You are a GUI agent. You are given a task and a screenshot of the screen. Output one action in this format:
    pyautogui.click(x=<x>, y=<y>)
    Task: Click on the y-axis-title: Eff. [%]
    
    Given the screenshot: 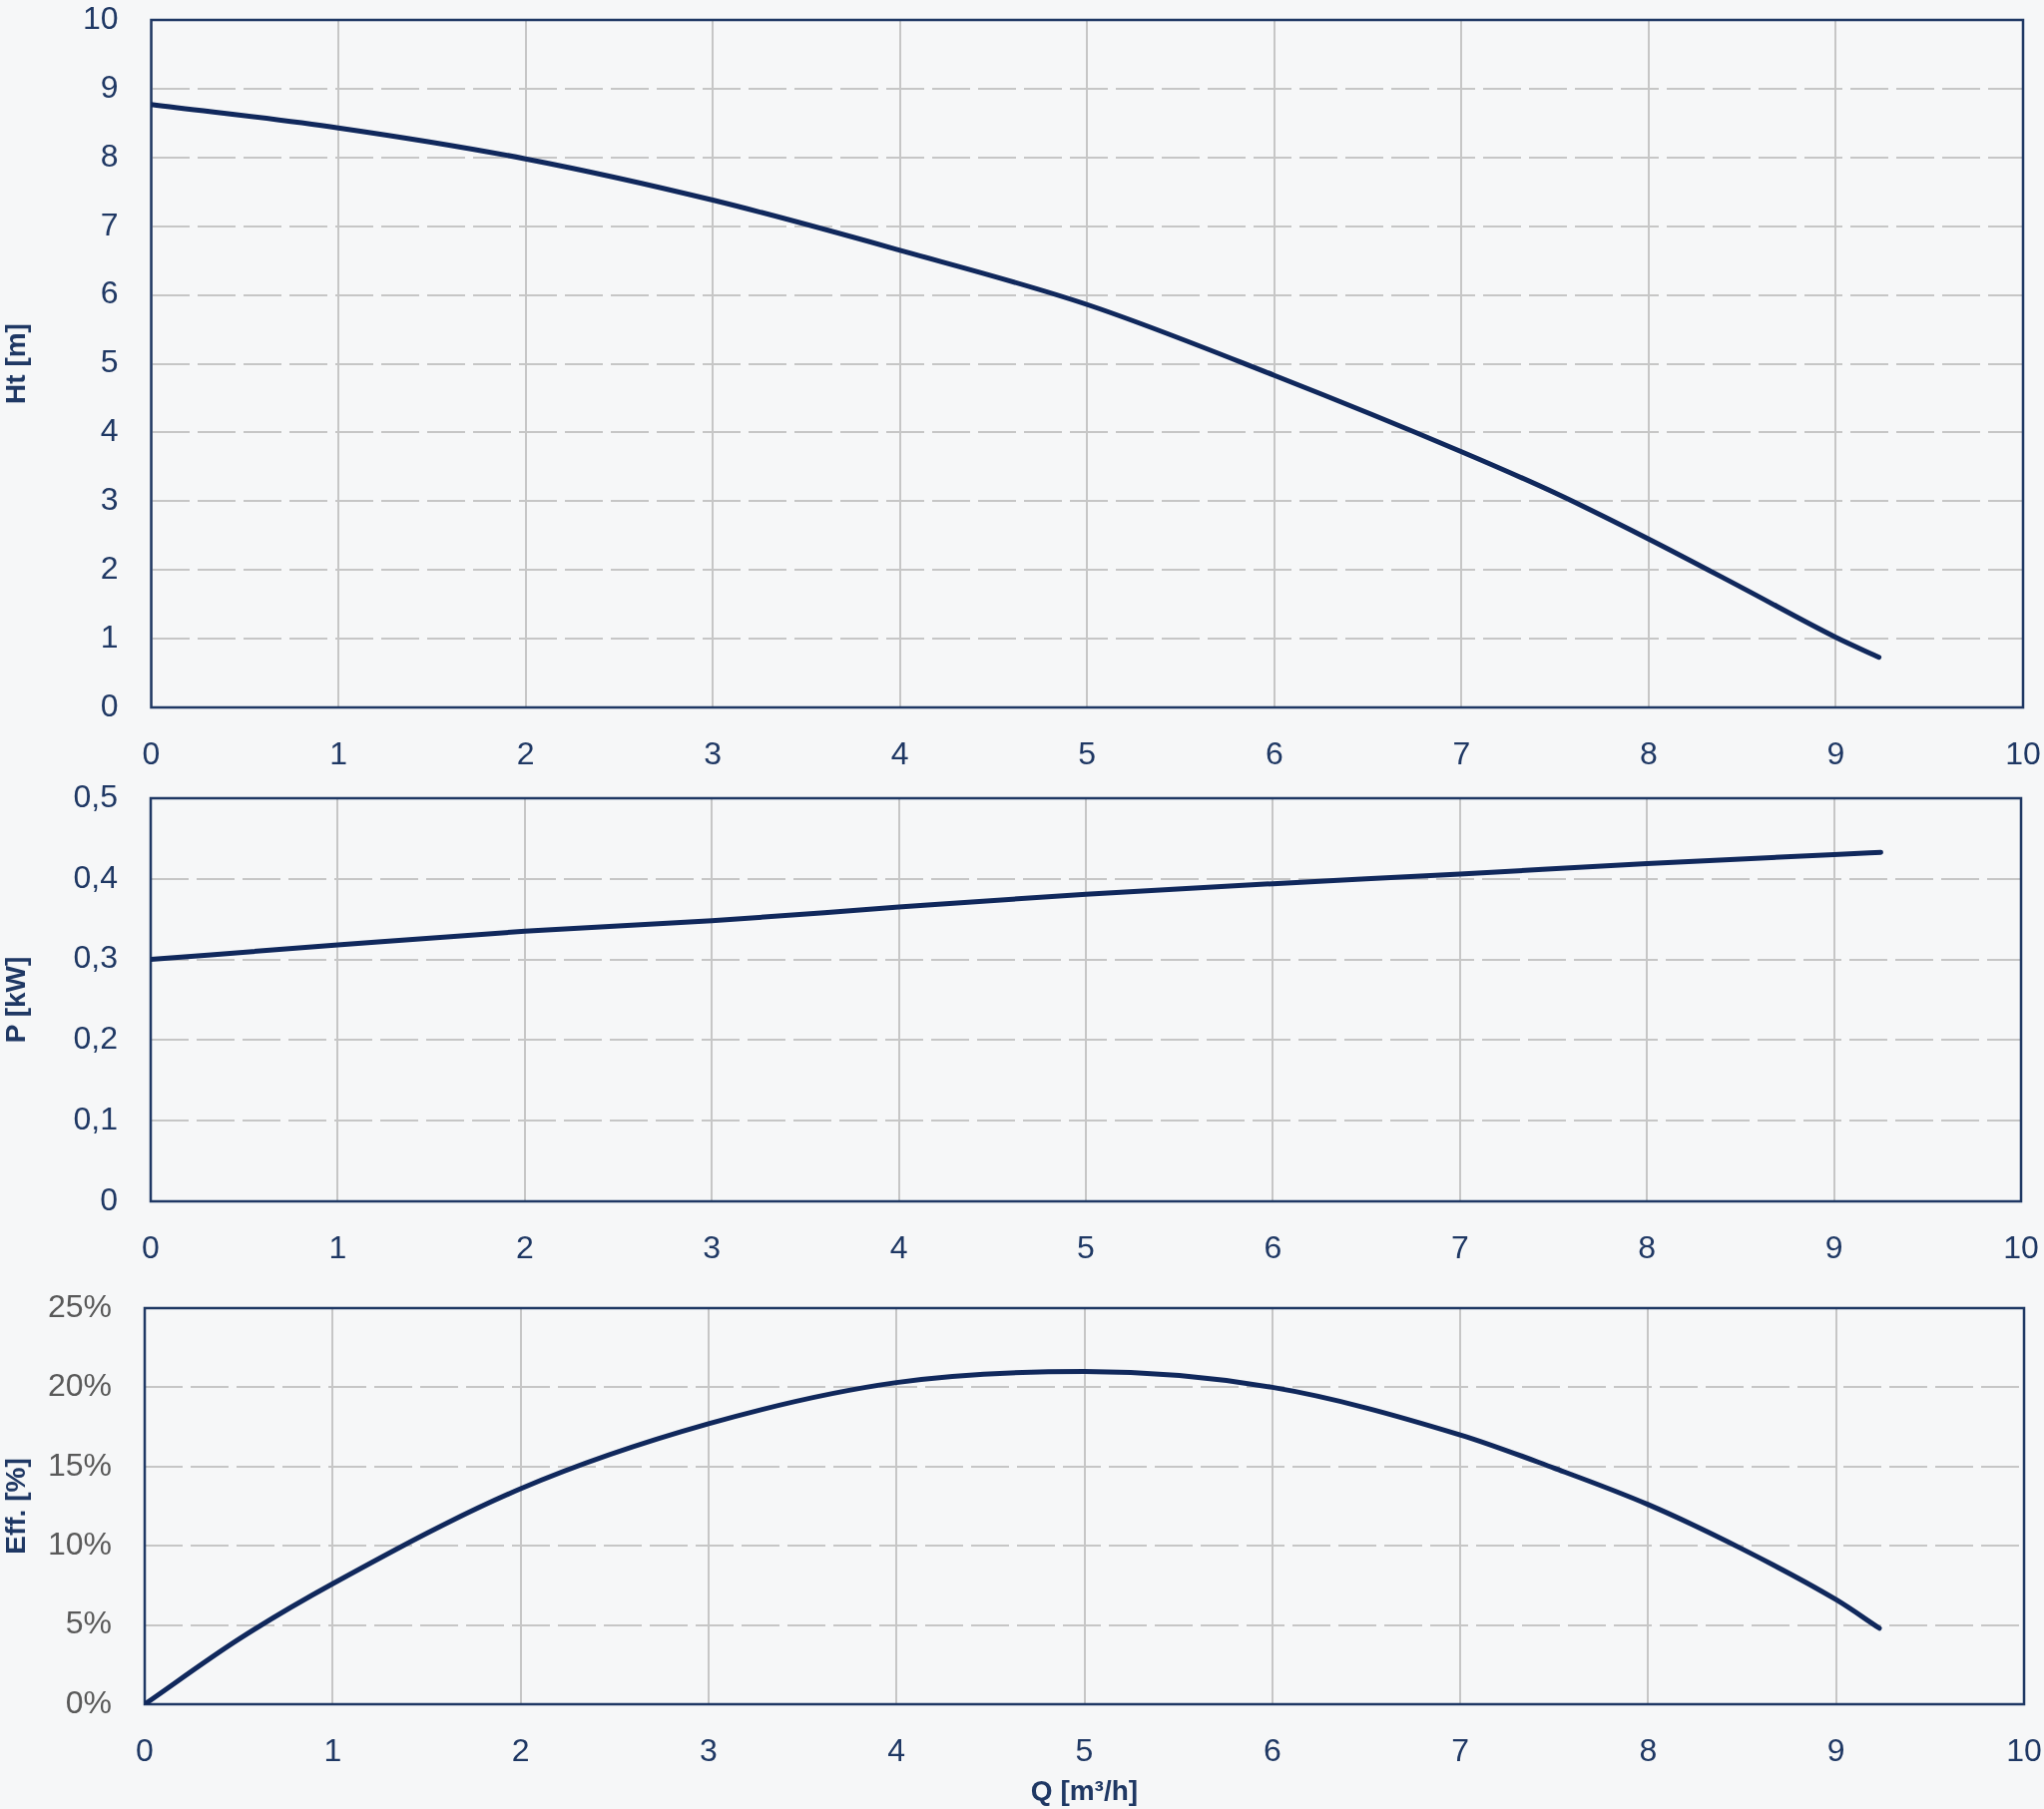 What is the action you would take?
    pyautogui.click(x=15, y=1506)
    